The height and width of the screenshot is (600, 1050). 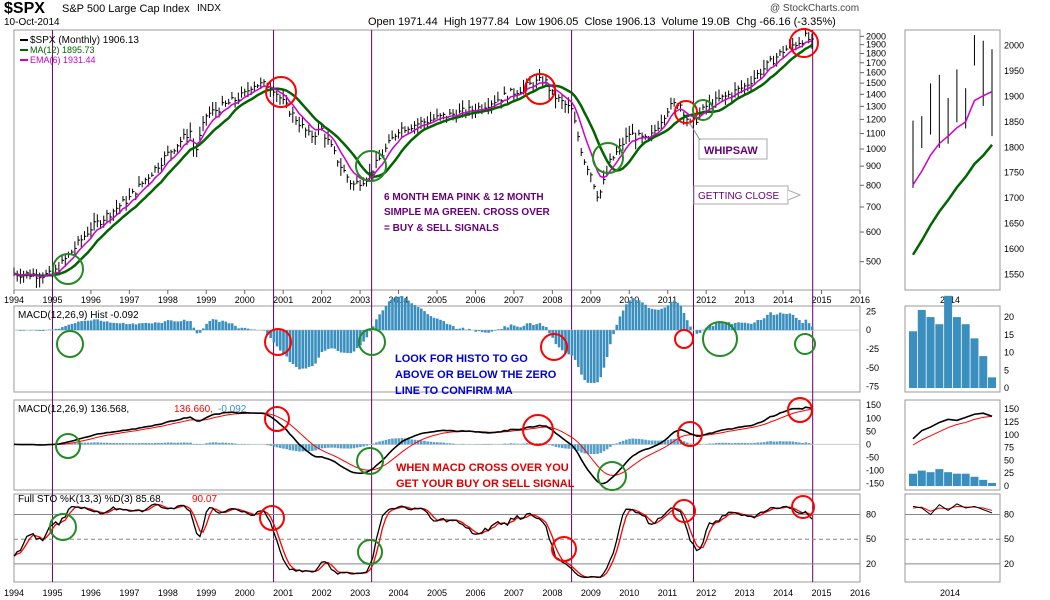 What do you see at coordinates (1009, 448) in the screenshot?
I see `side-y-tick-label: 75` at bounding box center [1009, 448].